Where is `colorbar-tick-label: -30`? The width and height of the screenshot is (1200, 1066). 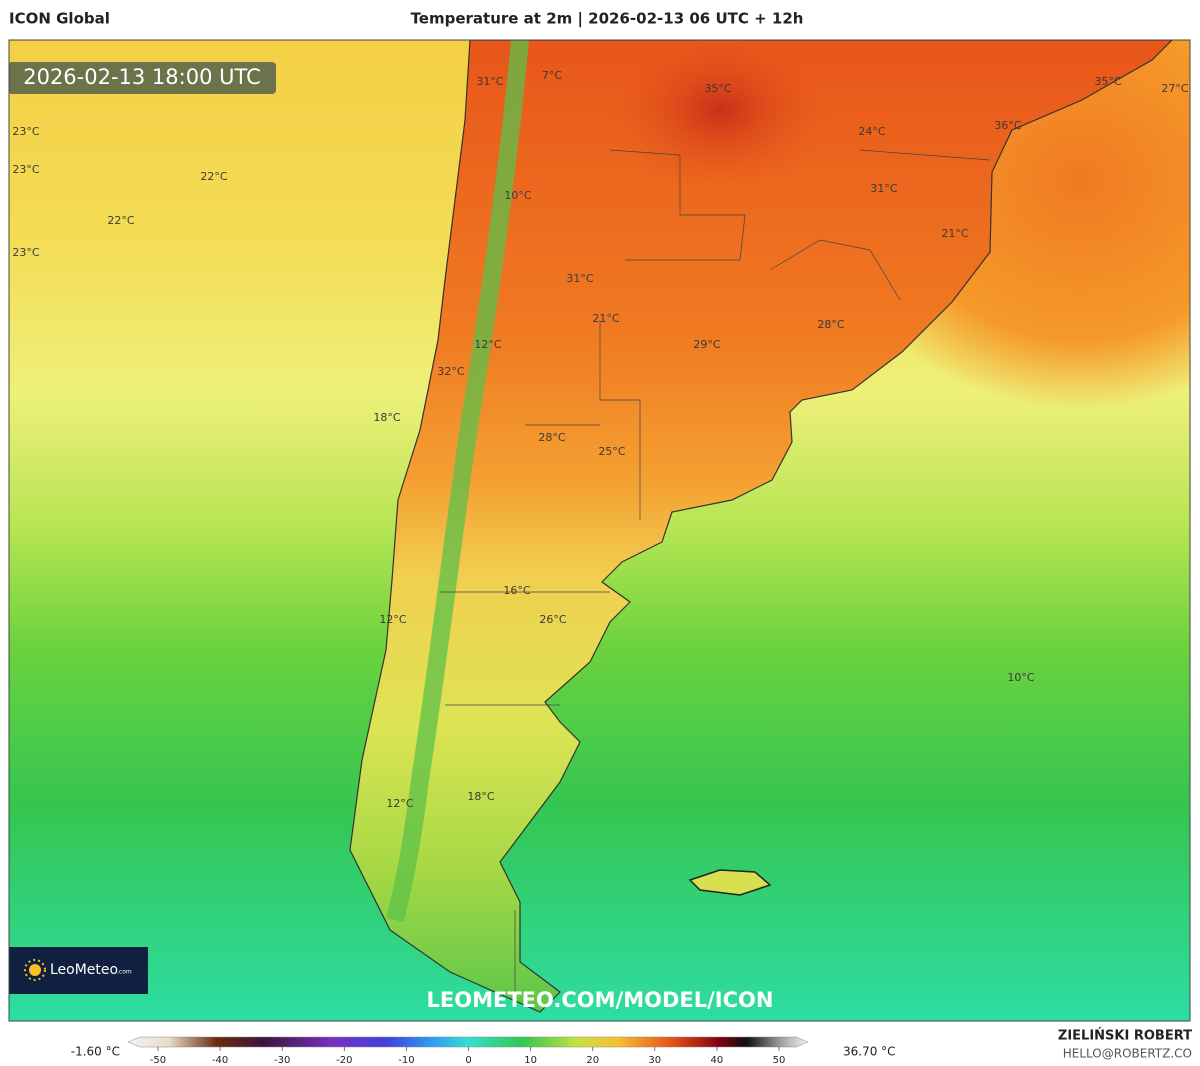
colorbar-tick-label: -30 is located at coordinates (282, 1060).